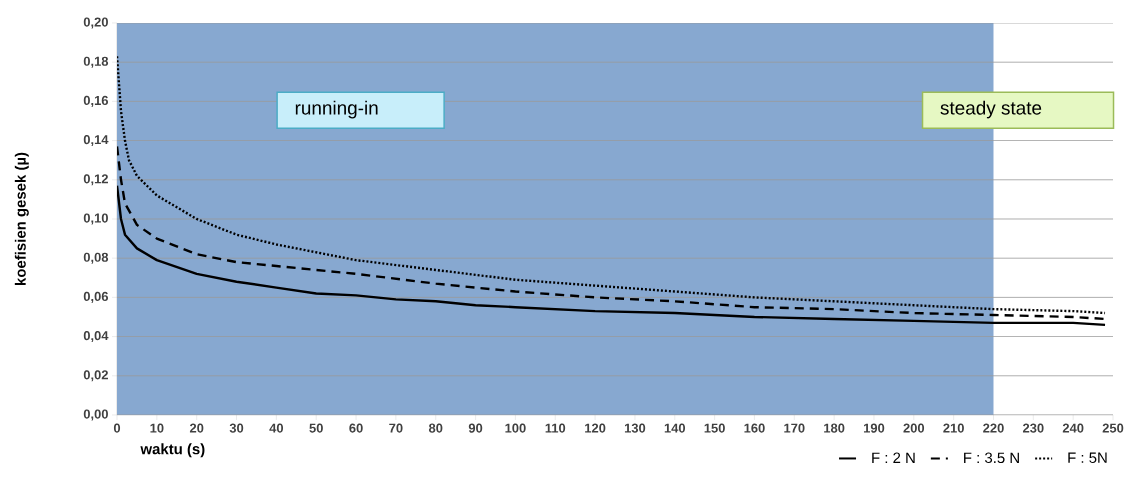  I want to click on legend-label: F : 5N, so click(1087, 457).